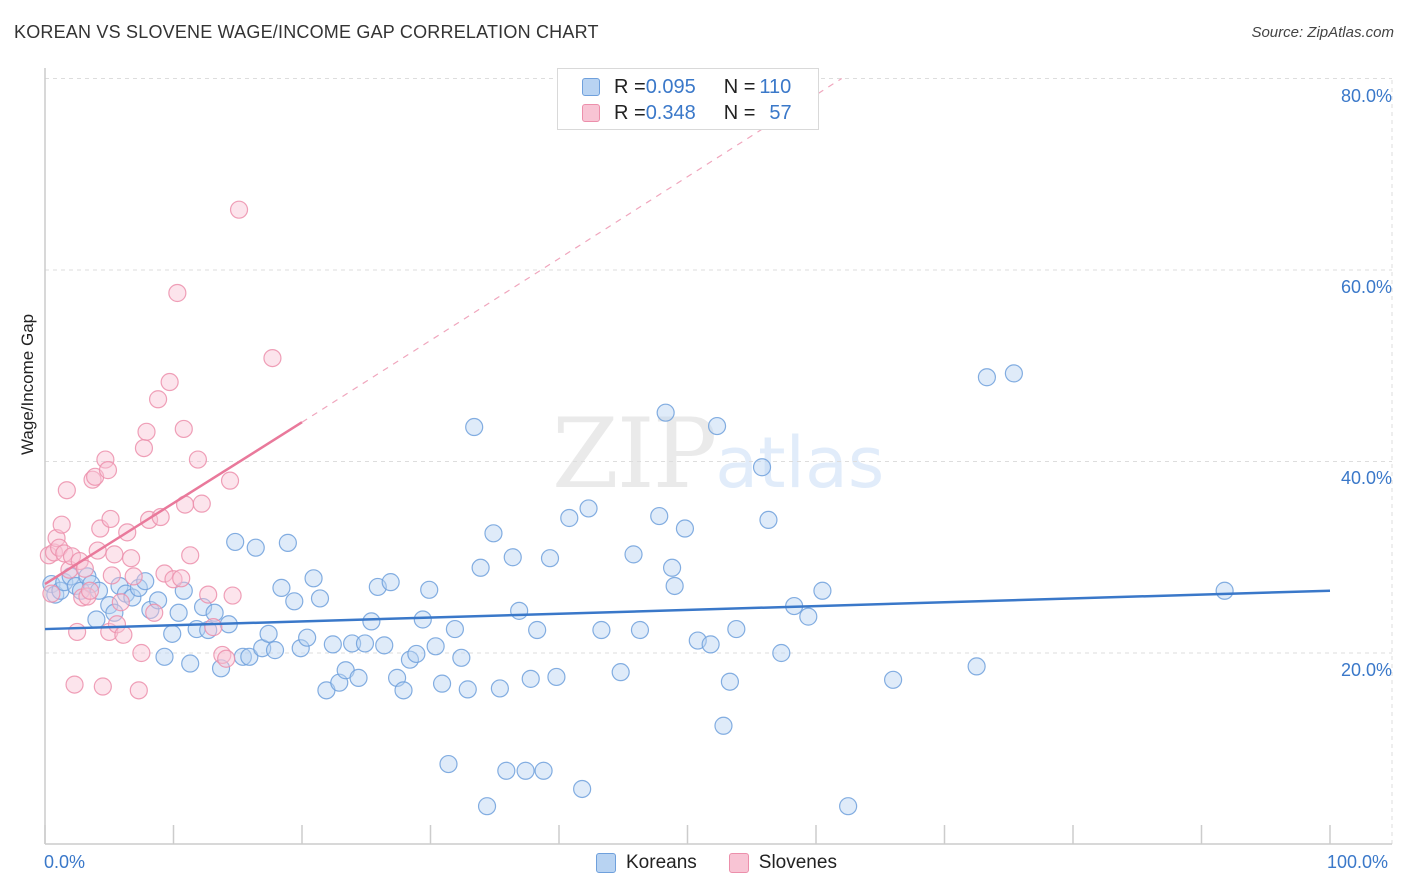  I want to click on legend-row-koreans: R = 0.095 N = 110, so click(686, 87).